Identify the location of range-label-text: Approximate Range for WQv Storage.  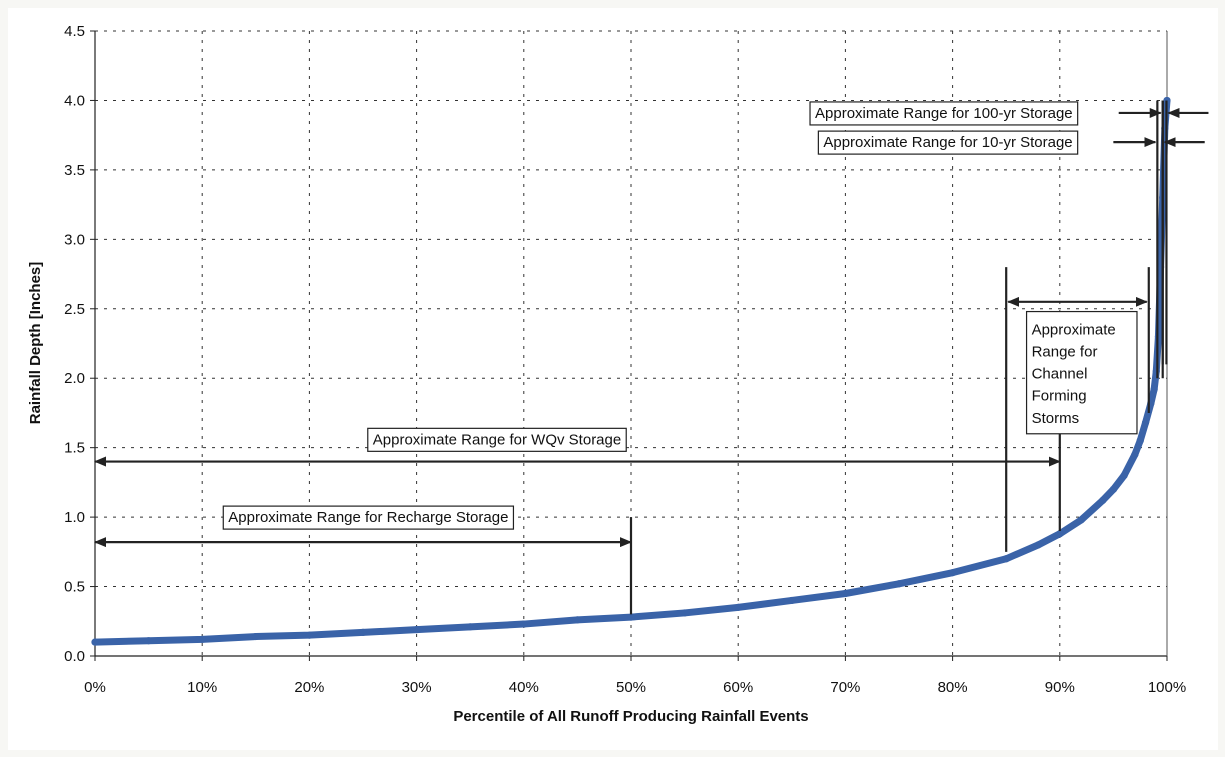
(497, 439).